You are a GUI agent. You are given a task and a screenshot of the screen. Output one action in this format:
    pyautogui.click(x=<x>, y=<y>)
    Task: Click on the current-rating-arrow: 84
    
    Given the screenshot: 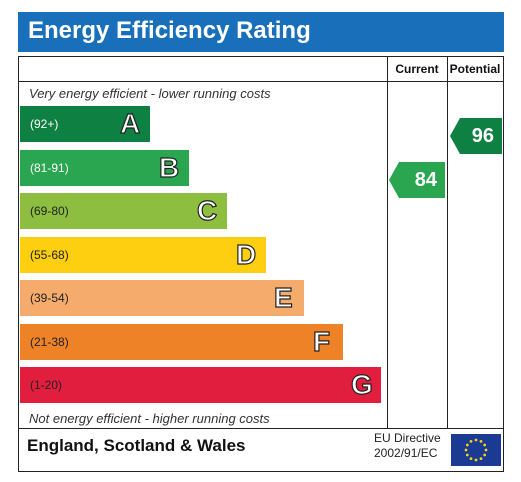 What is the action you would take?
    pyautogui.click(x=417, y=180)
    